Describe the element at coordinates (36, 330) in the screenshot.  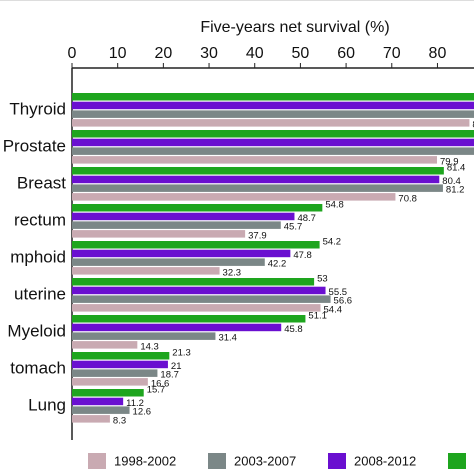
I see `category-label: Myeloid` at that location.